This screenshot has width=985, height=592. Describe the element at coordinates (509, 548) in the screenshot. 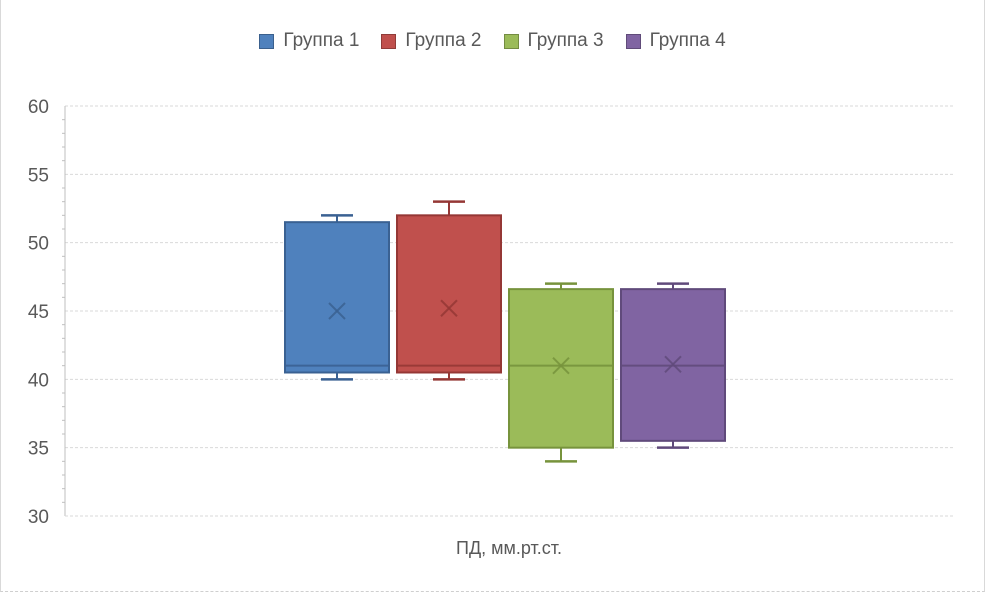

I see `x-axis-title: ПД, мм.рт.ст.` at that location.